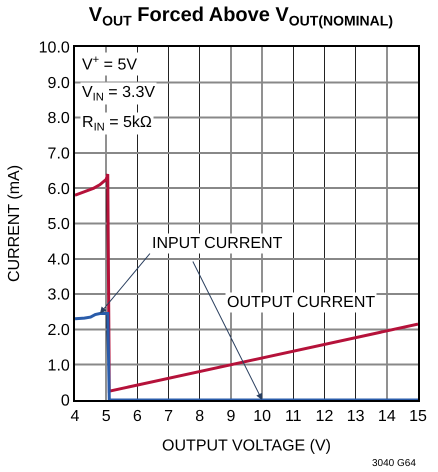 This screenshot has width=438, height=472. Describe the element at coordinates (59, 295) in the screenshot. I see `y-tick-label: 3.0` at that location.